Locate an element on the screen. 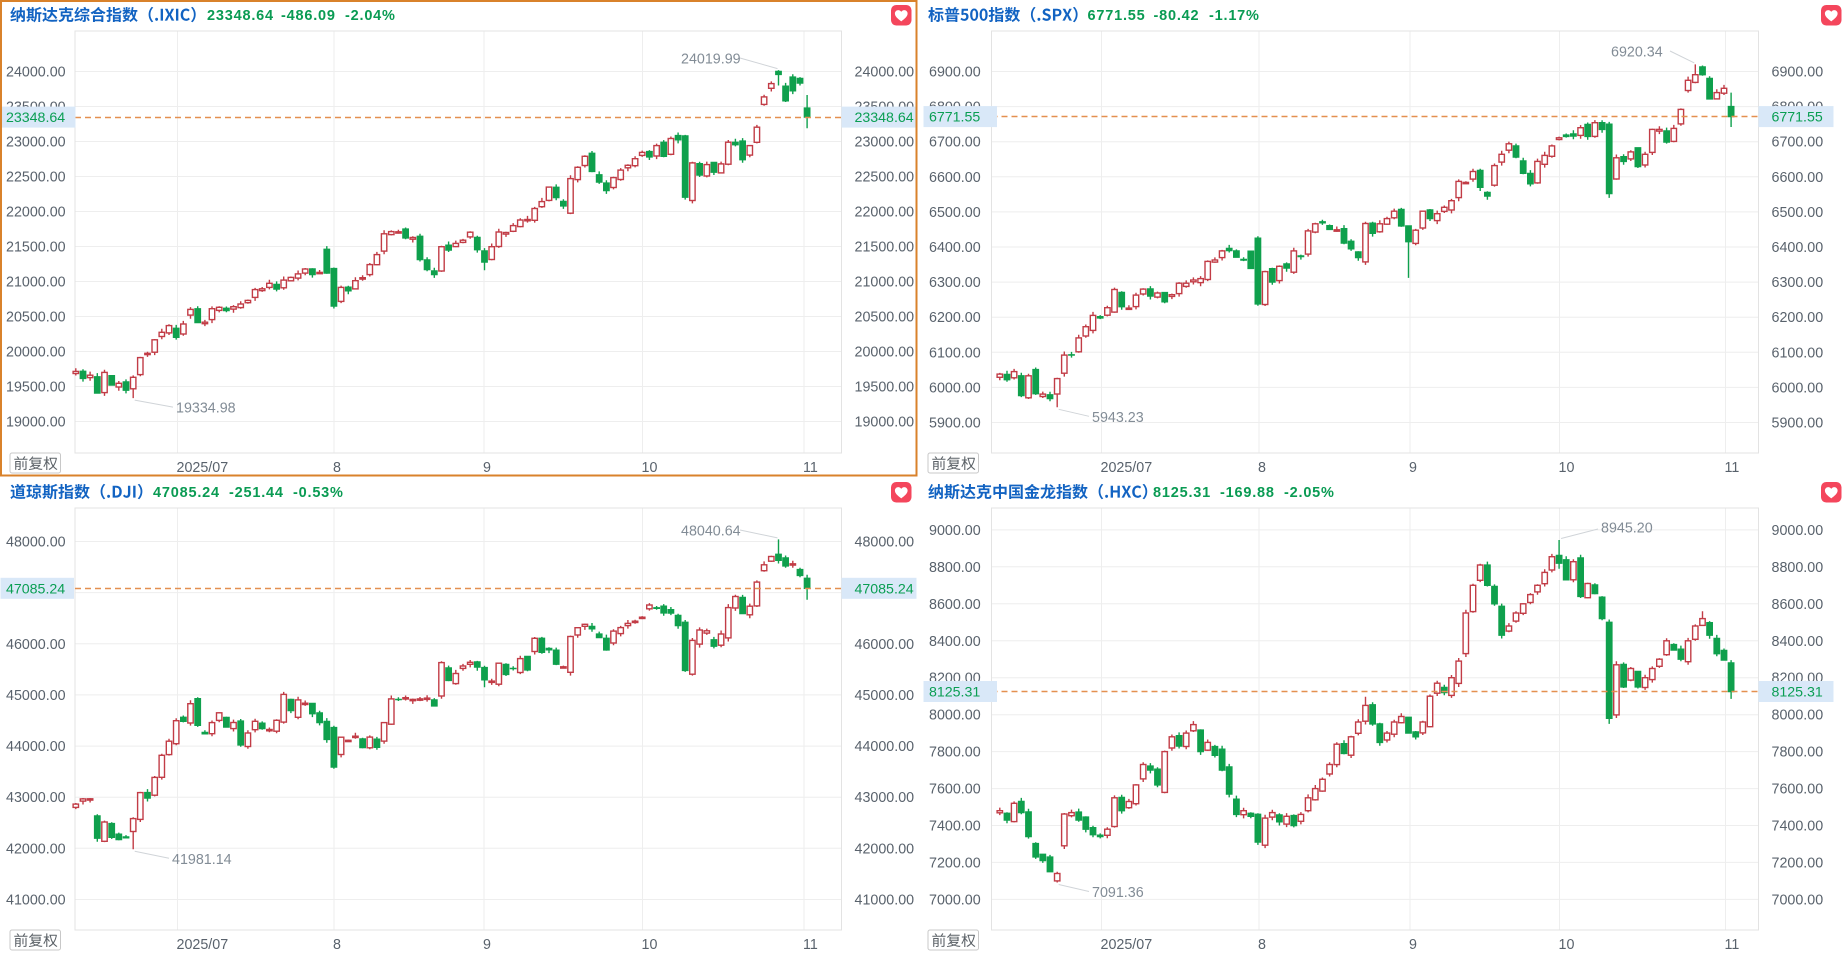 Image resolution: width=1845 pixels, height=954 pixels. svg-text: 7091.36 is located at coordinates (1118, 893).